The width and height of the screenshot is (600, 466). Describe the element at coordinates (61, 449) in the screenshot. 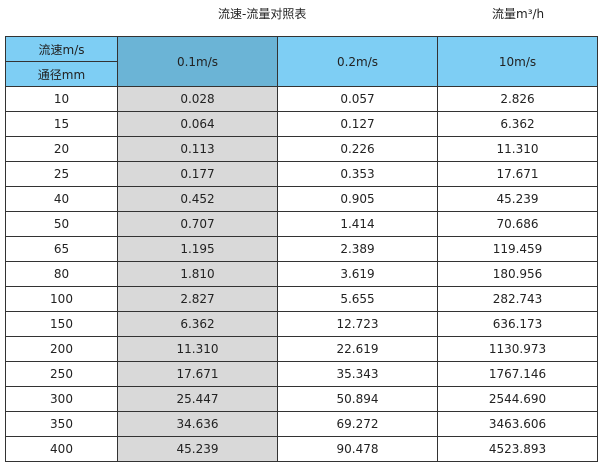

I see `diameter-cell: 400` at that location.